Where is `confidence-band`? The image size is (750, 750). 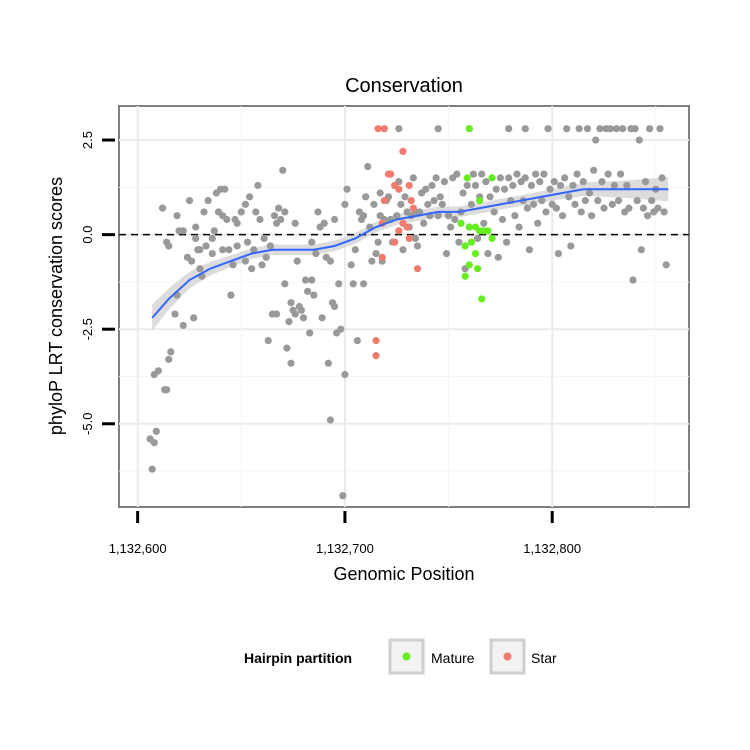 confidence-band is located at coordinates (410, 254).